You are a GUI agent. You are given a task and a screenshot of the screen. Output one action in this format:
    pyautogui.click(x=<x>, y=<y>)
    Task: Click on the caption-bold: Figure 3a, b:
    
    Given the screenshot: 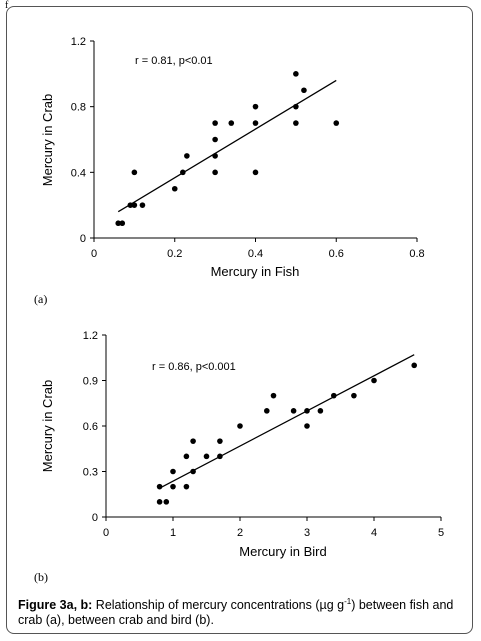 What is the action you would take?
    pyautogui.click(x=55, y=605)
    